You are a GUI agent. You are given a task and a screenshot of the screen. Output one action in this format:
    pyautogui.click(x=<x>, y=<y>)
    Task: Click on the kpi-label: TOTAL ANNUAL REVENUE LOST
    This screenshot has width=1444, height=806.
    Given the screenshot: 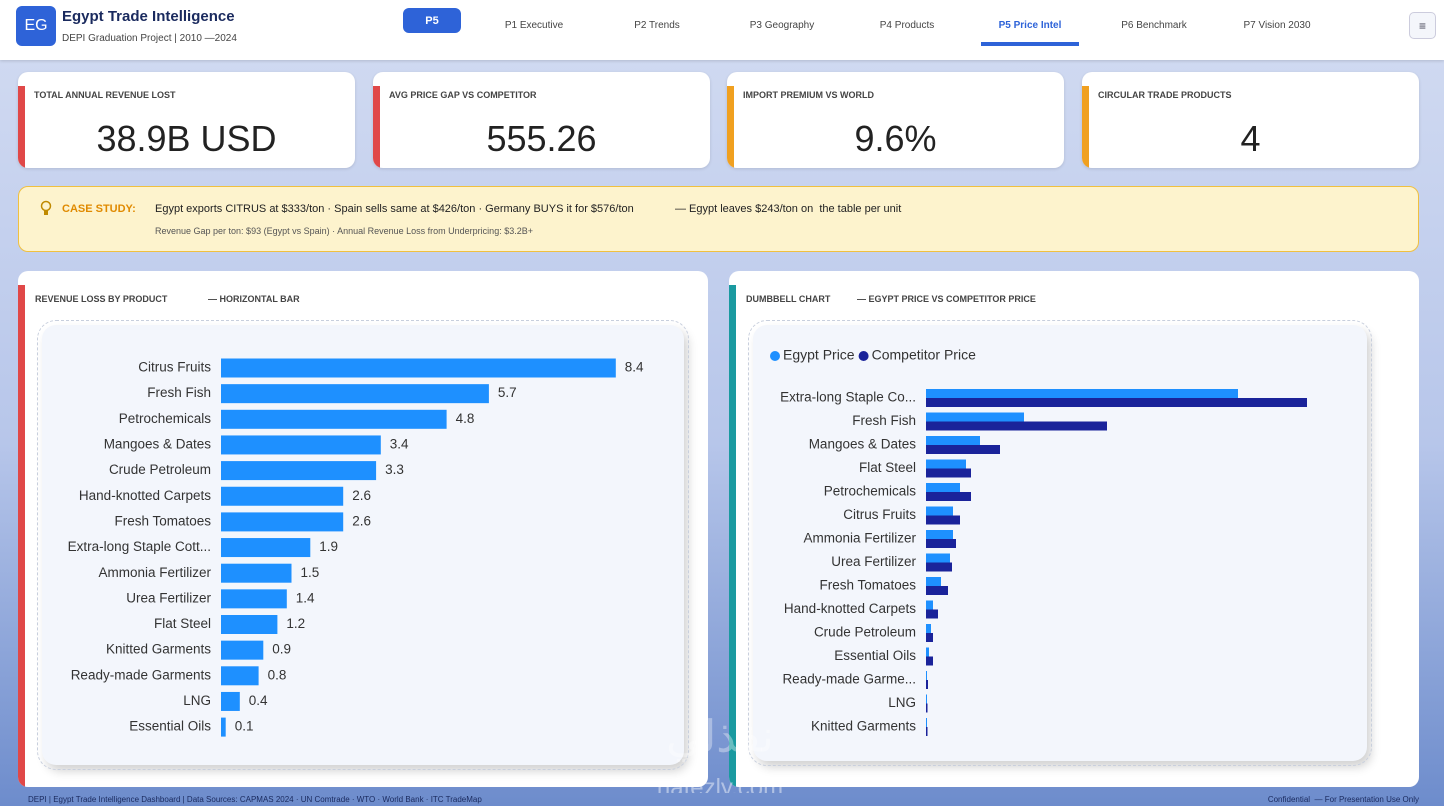 What is the action you would take?
    pyautogui.click(x=105, y=95)
    